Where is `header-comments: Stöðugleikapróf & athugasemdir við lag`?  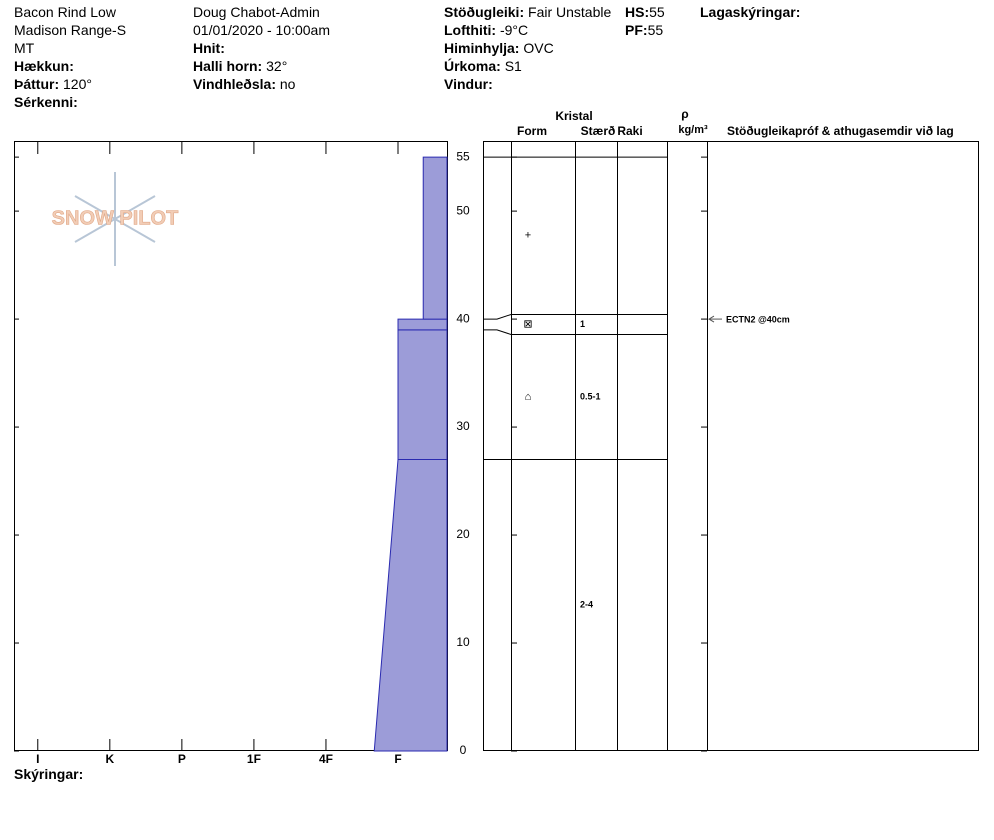 header-comments: Stöðugleikapróf & athugasemdir við lag is located at coordinates (840, 131).